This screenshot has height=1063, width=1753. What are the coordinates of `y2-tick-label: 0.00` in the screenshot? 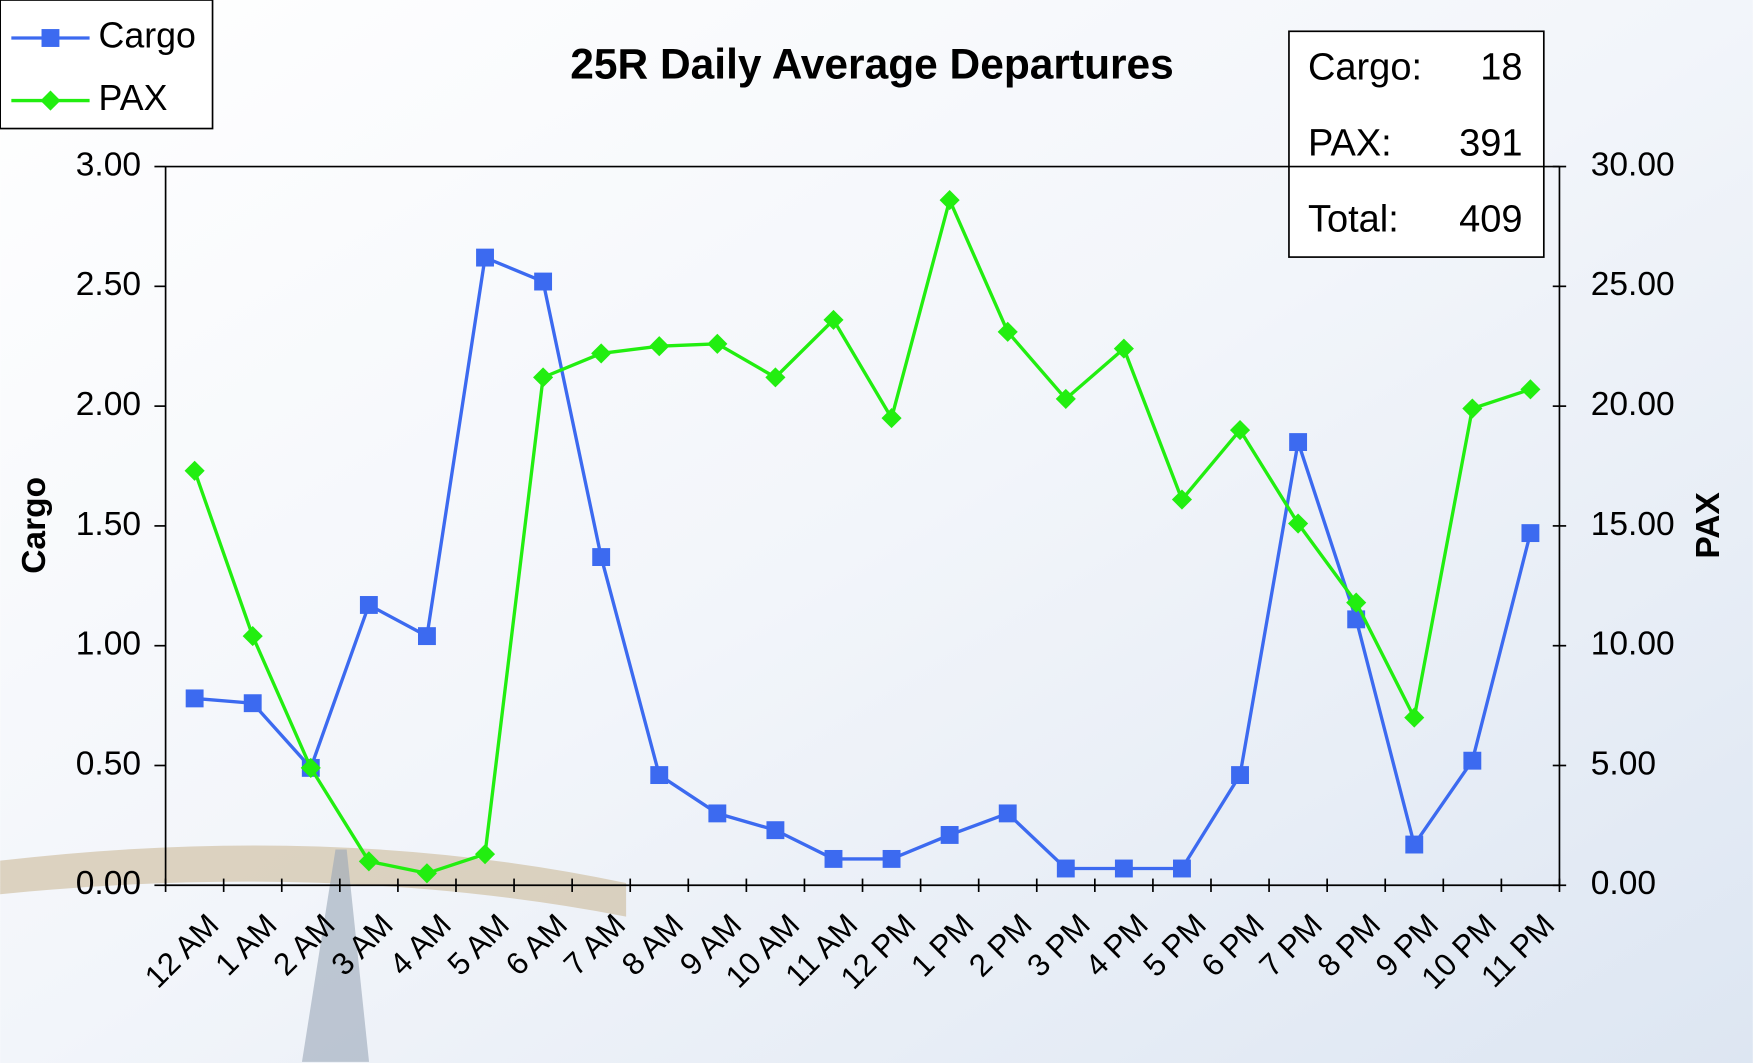 It's located at (1623, 883).